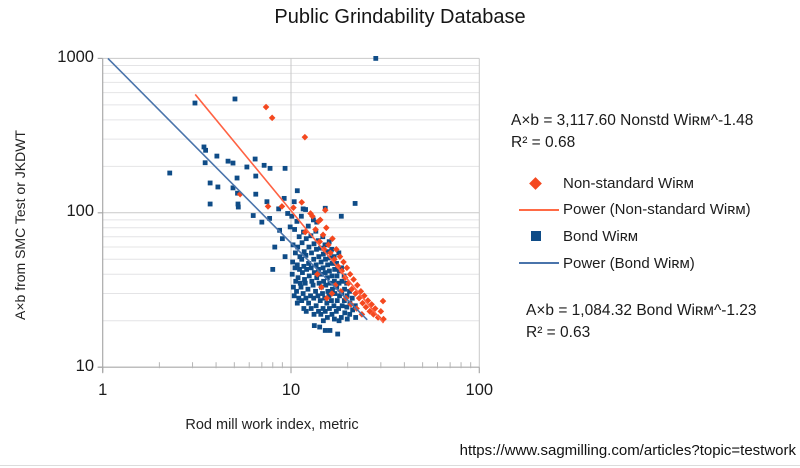  I want to click on window-bottom-edge, so click(400, 465).